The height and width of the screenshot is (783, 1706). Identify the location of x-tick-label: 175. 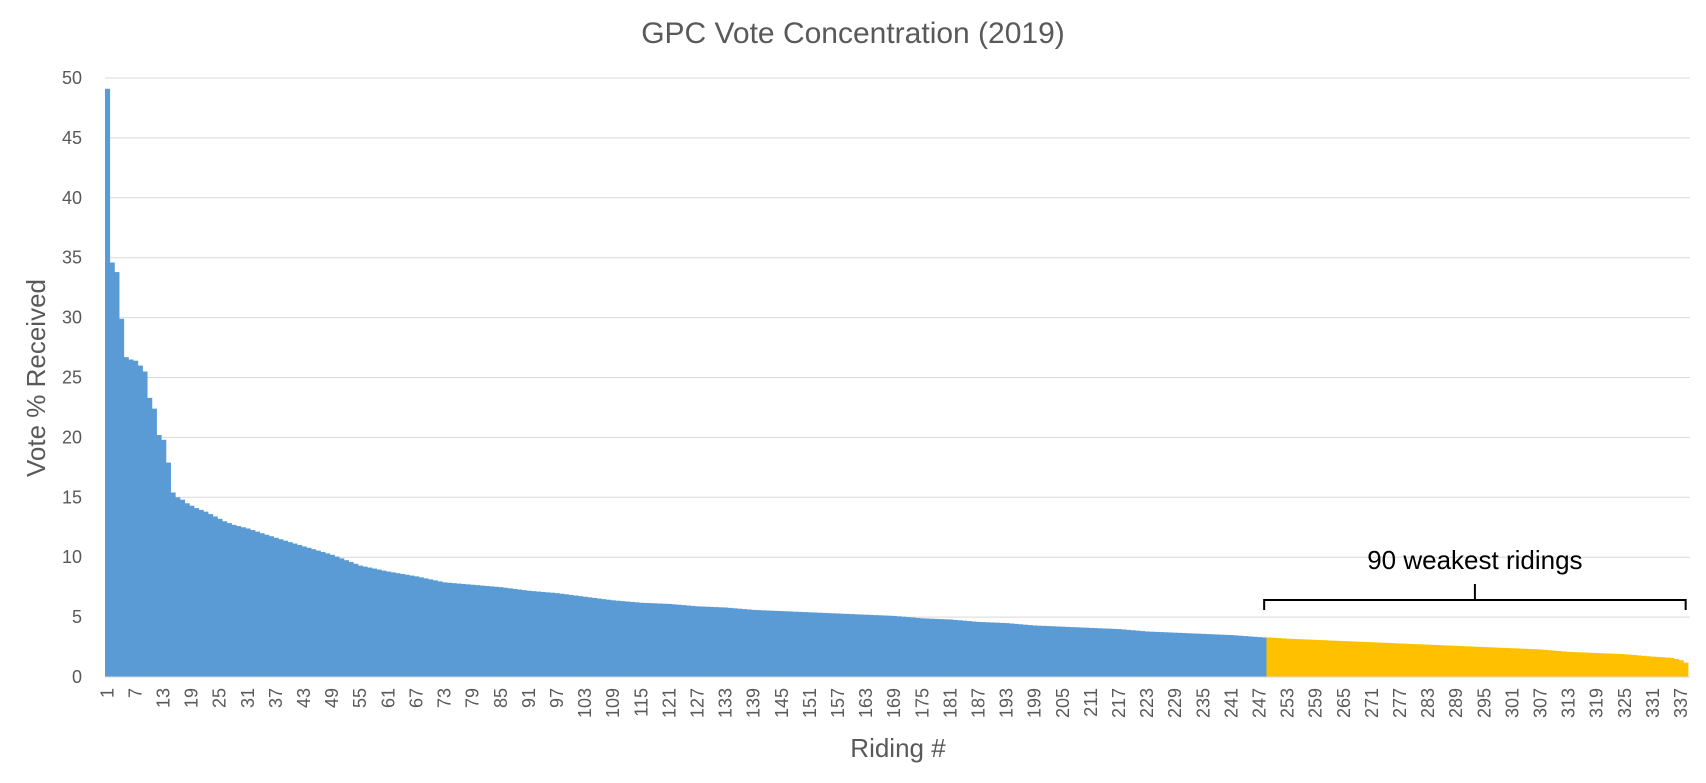
(922, 703).